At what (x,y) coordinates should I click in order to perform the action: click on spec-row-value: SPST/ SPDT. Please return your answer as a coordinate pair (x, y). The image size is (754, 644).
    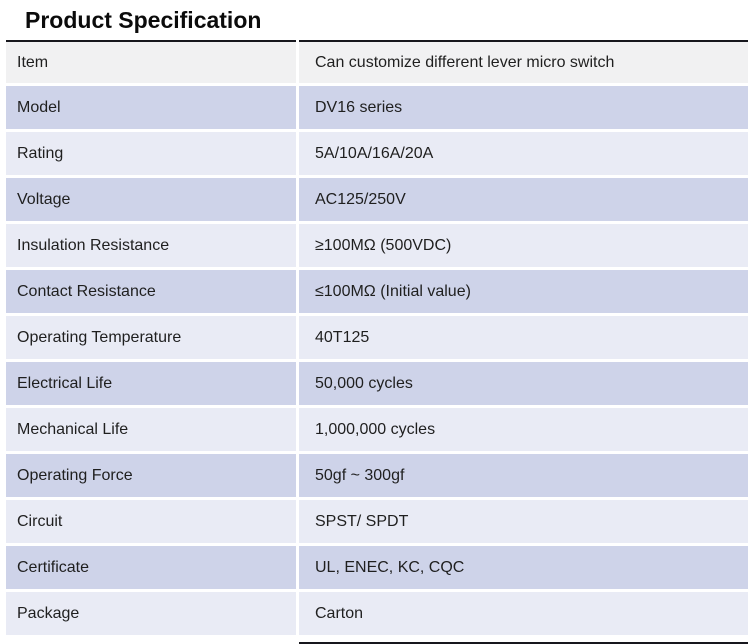
    Looking at the image, I should click on (523, 521).